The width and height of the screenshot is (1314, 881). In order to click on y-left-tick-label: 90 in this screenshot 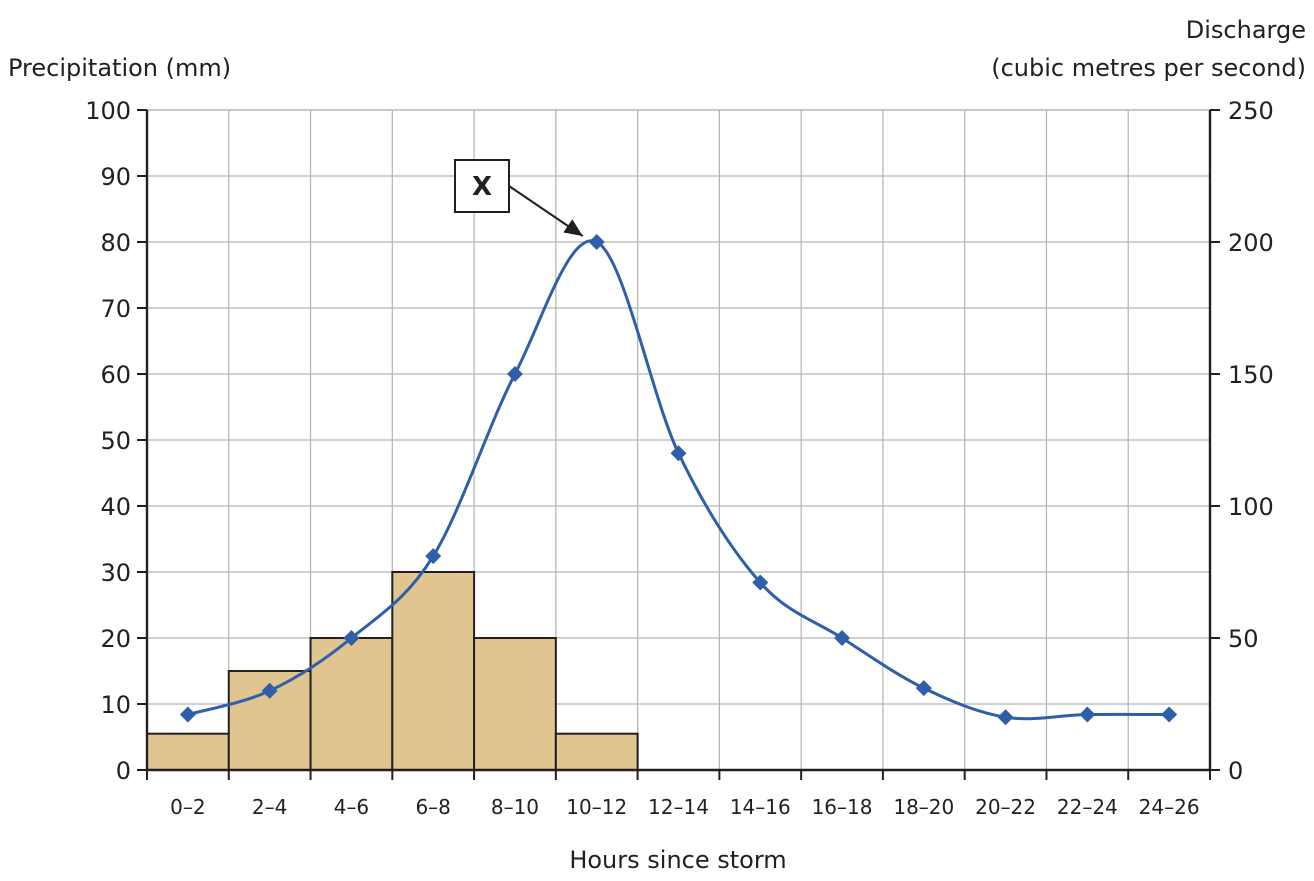, I will do `click(115, 177)`.